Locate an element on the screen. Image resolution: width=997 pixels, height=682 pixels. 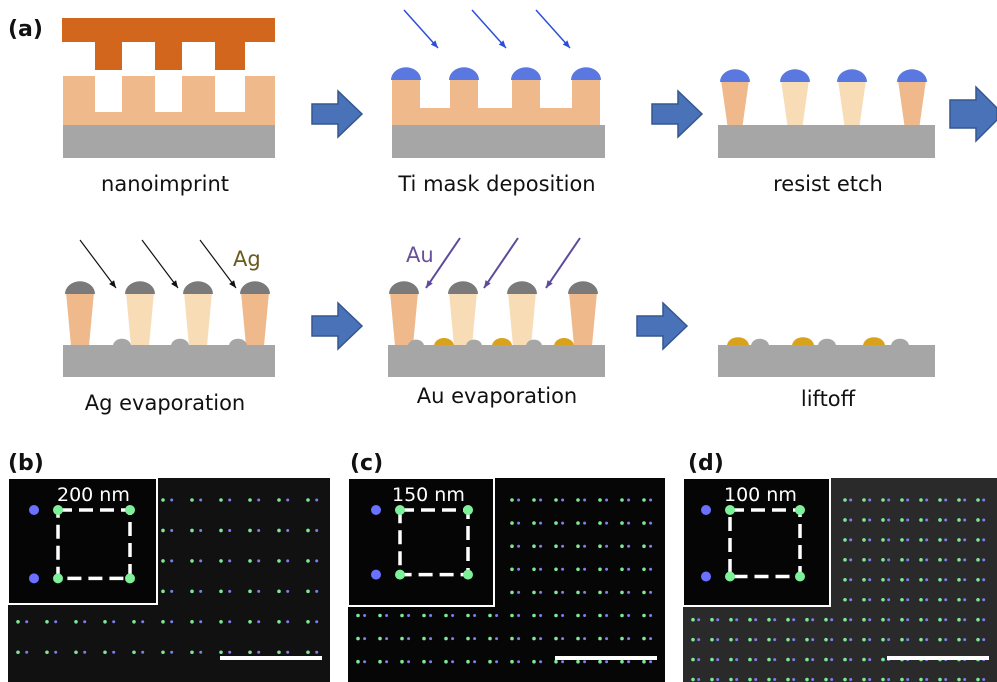
step-label: liftoff is located at coordinates (828, 399).